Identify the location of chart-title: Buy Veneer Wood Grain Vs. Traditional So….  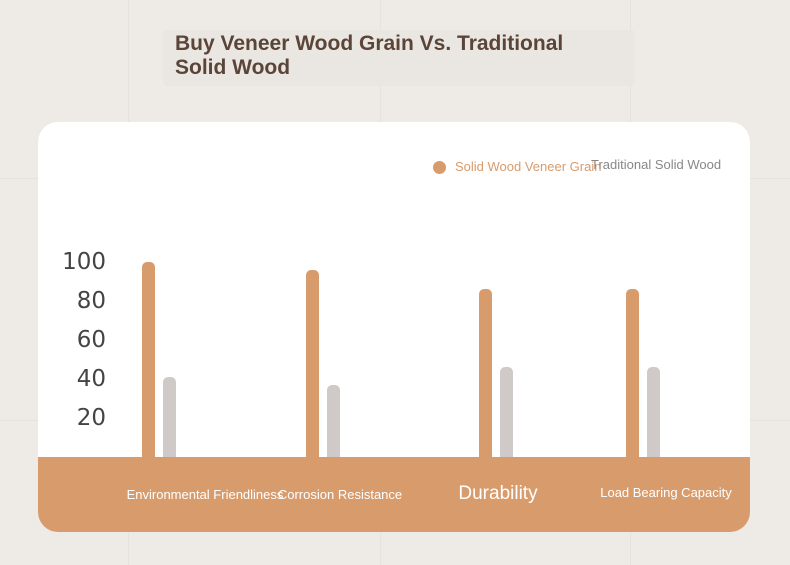
(369, 55).